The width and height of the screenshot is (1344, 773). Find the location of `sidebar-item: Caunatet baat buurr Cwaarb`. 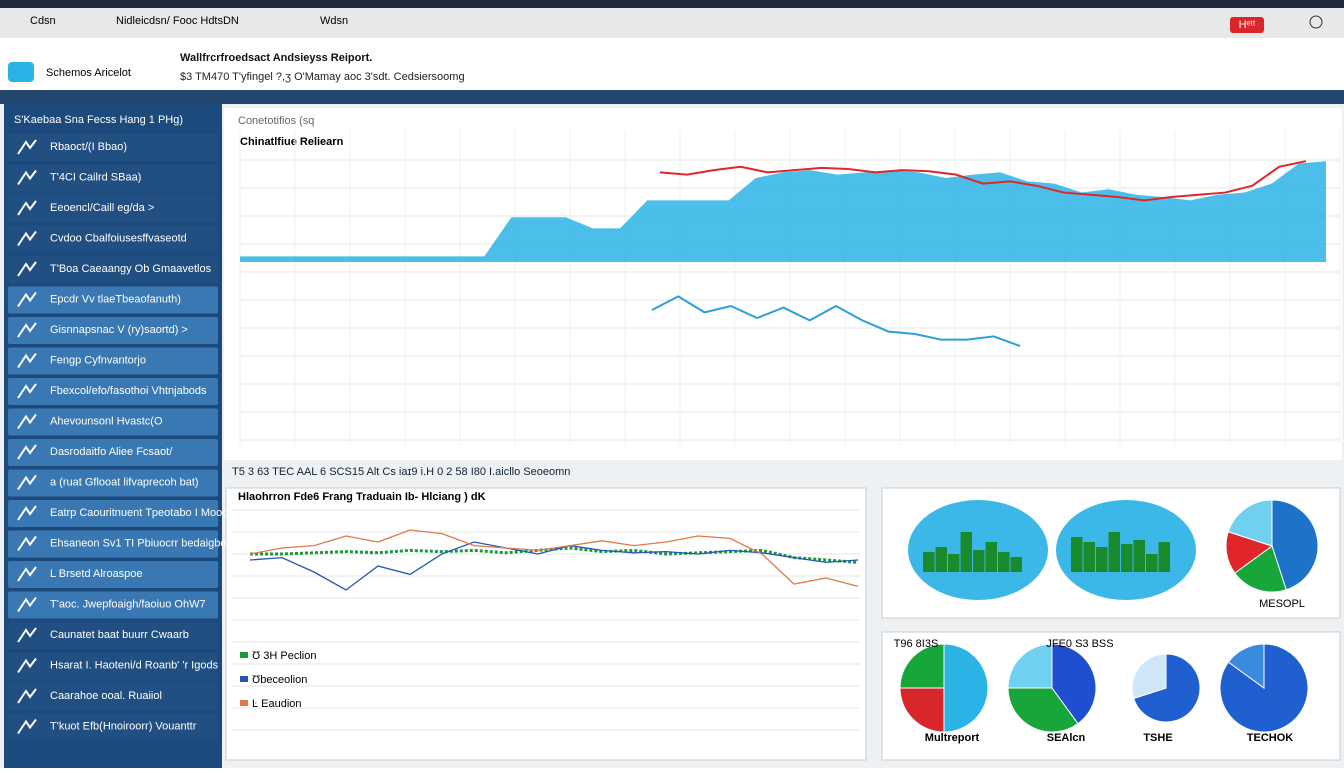

sidebar-item: Caunatet baat buurr Cwaarb is located at coordinates (119, 635).